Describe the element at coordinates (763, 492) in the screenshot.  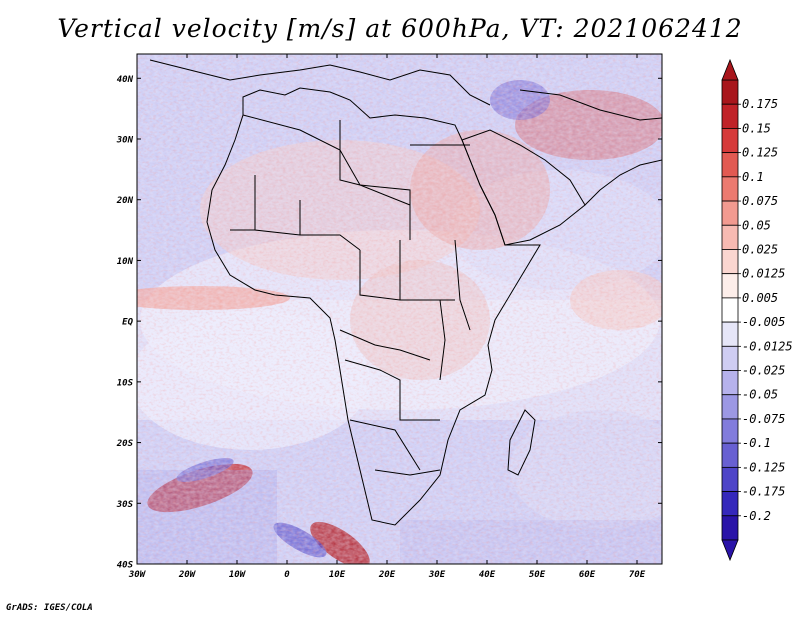
I see `colorbar-label: -0.175` at that location.